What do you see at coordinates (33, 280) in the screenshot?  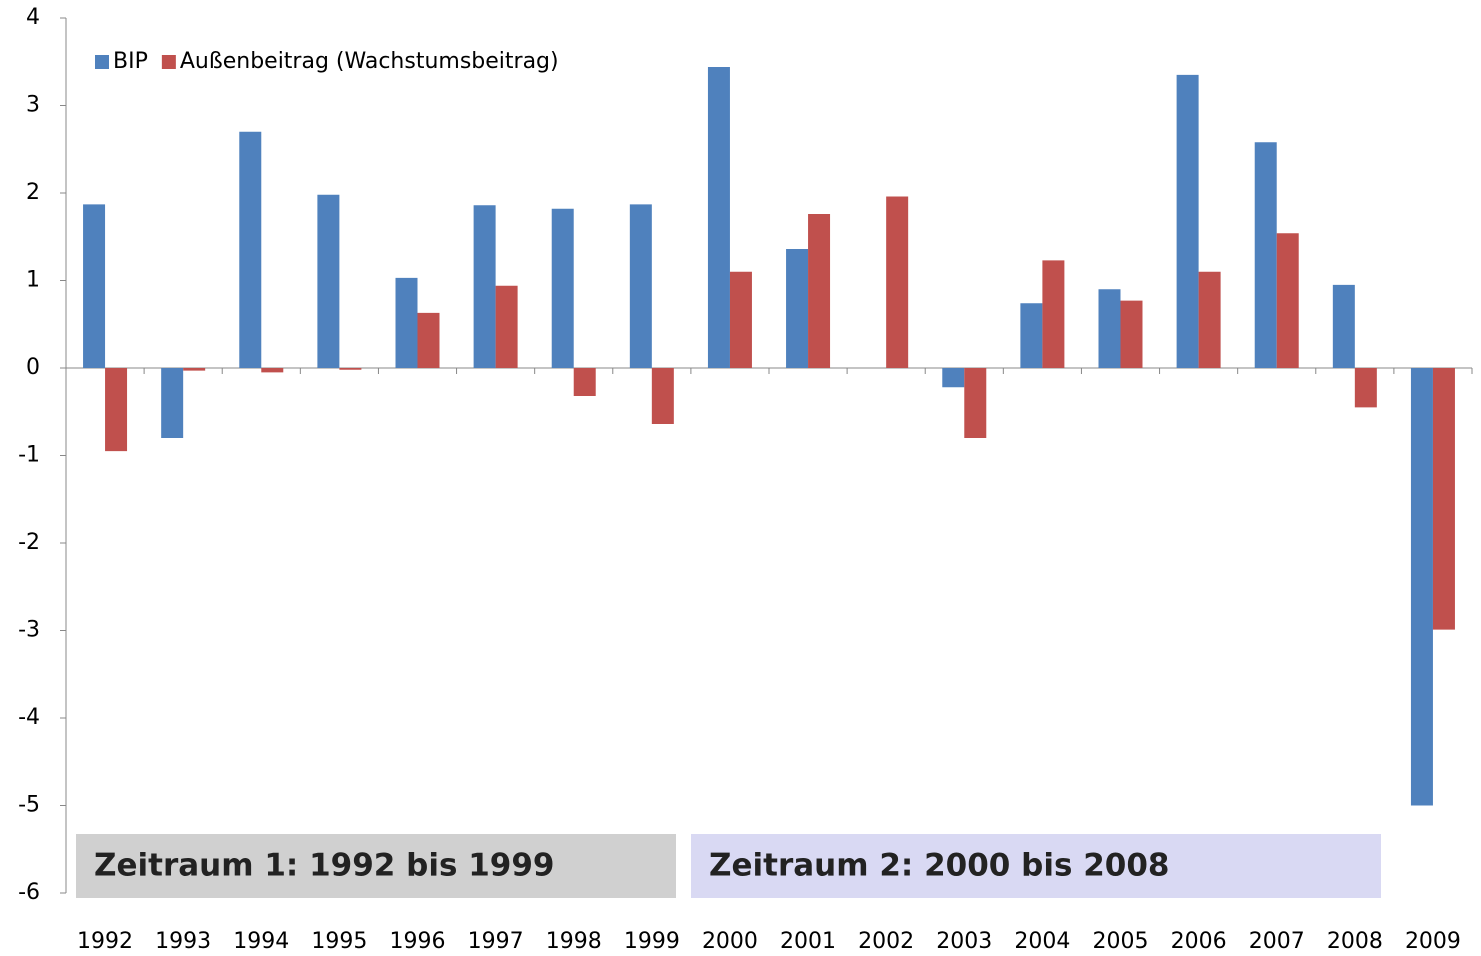 I see `y-tick-label: 1` at bounding box center [33, 280].